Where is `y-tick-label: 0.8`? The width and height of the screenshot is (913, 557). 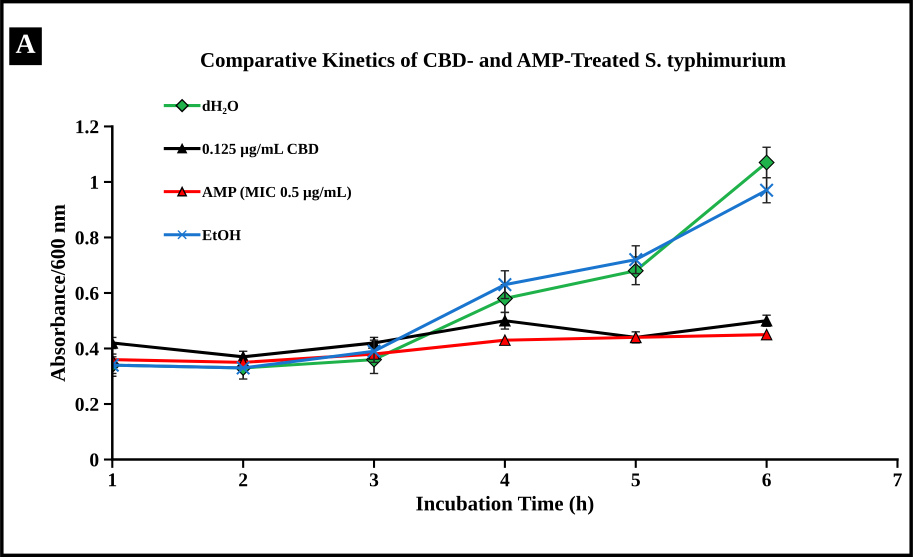
y-tick-label: 0.8 is located at coordinates (87, 237).